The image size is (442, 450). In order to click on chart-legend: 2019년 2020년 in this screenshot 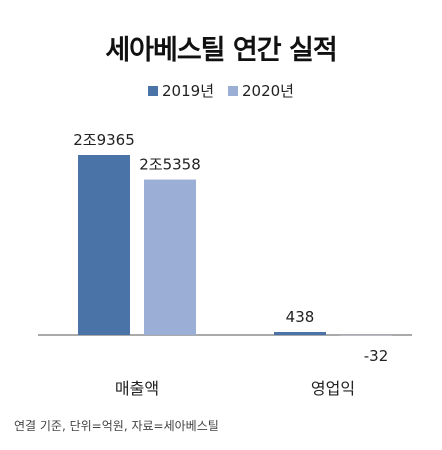, I will do `click(221, 90)`.